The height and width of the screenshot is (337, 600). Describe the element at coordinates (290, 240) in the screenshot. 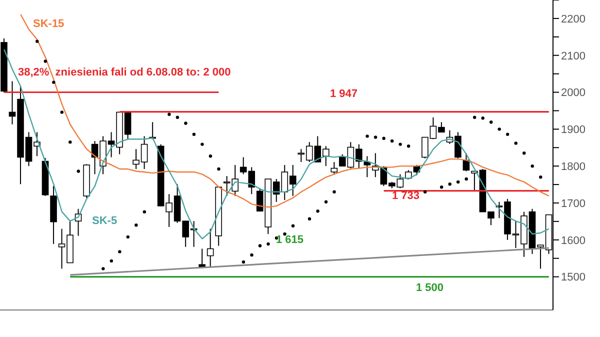

I see `annotation: 1 615` at that location.